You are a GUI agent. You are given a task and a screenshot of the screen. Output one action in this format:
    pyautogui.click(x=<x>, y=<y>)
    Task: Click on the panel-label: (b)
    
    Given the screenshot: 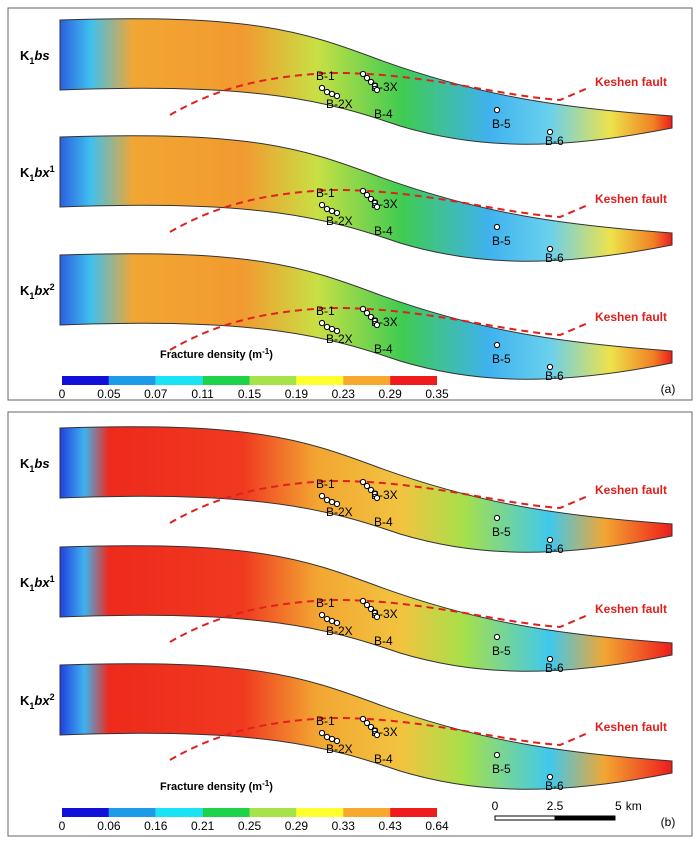 What is the action you would take?
    pyautogui.click(x=668, y=822)
    